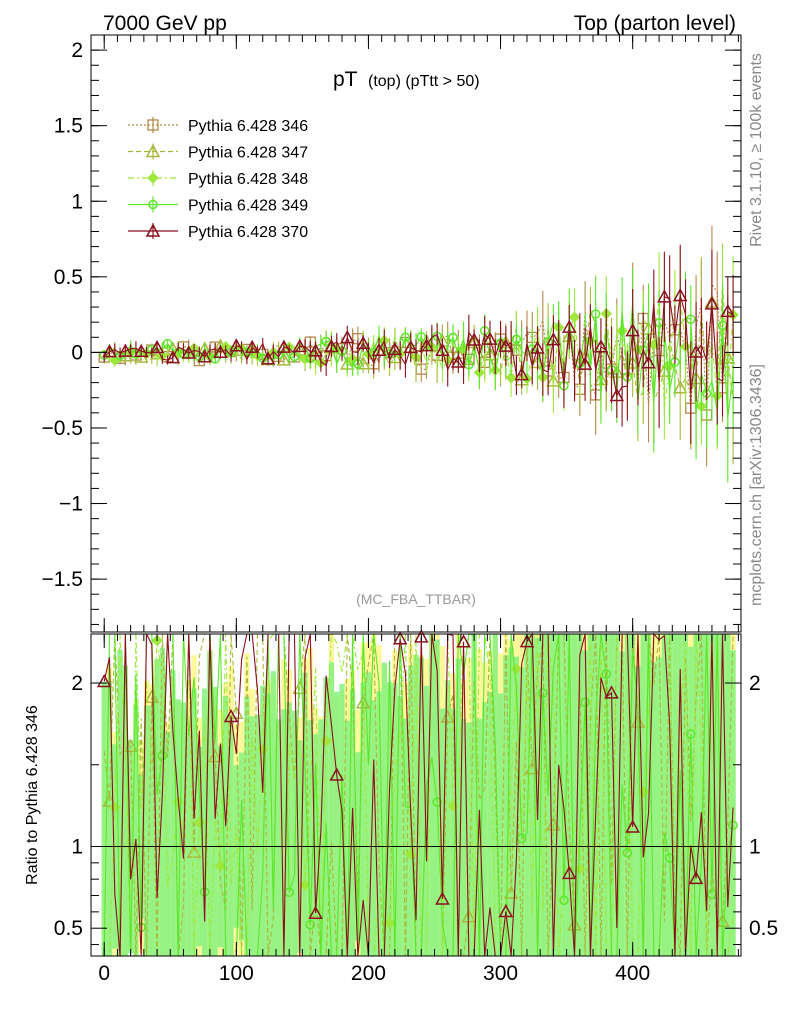  Describe the element at coordinates (68, 126) in the screenshot. I see `main-ytick-label: 1.5` at that location.